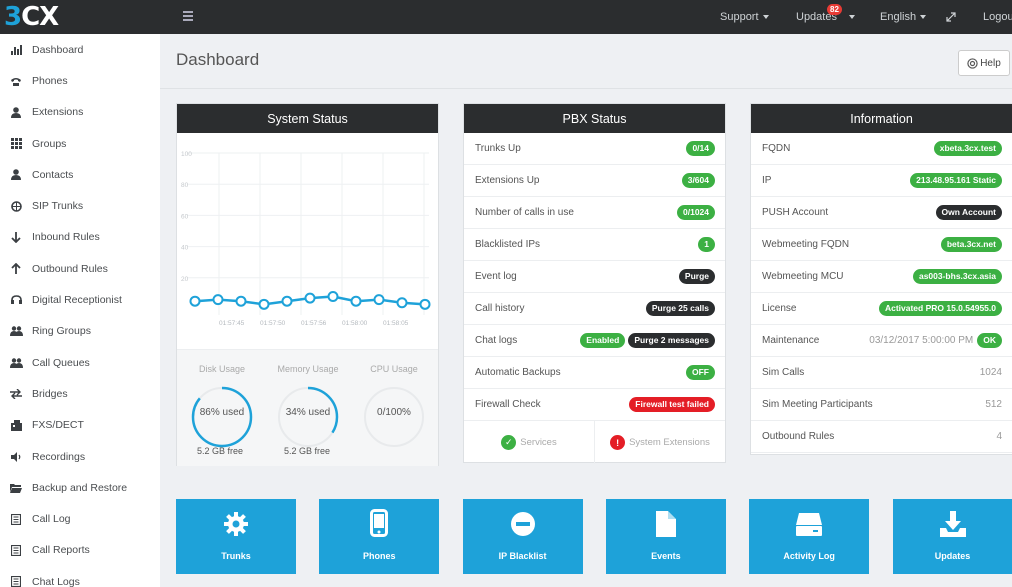  I want to click on updates-menu: Updates, so click(825, 17).